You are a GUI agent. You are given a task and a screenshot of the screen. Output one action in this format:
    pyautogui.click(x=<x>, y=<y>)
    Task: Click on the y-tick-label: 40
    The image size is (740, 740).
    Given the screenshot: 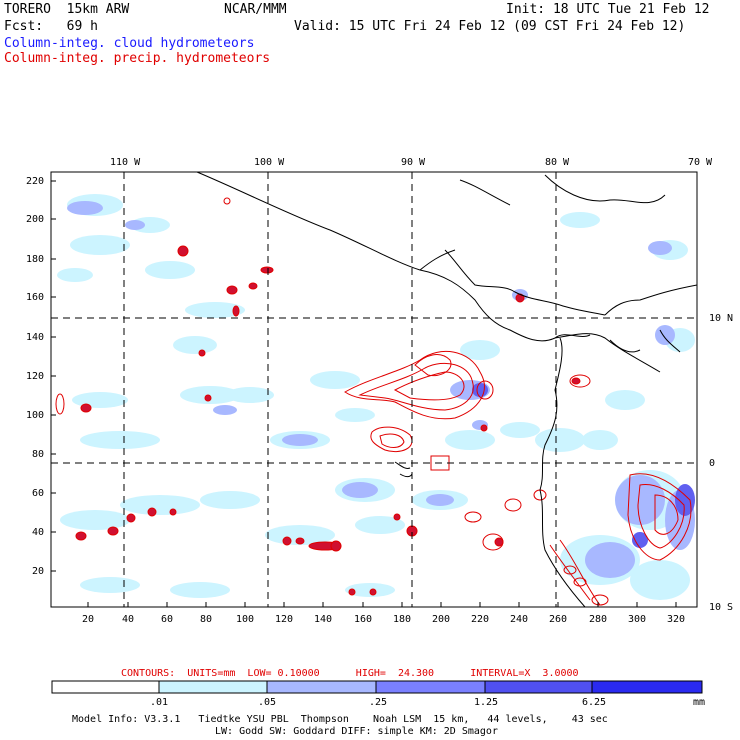 What is the action you would take?
    pyautogui.click(x=38, y=532)
    